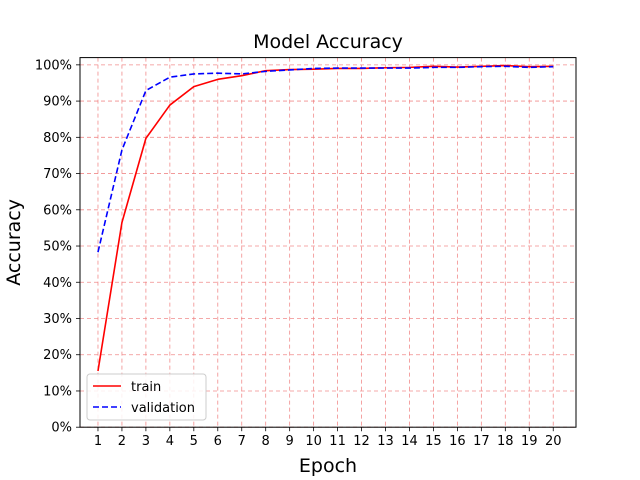  Describe the element at coordinates (218, 441) in the screenshot. I see `x-tick-label: 6` at that location.